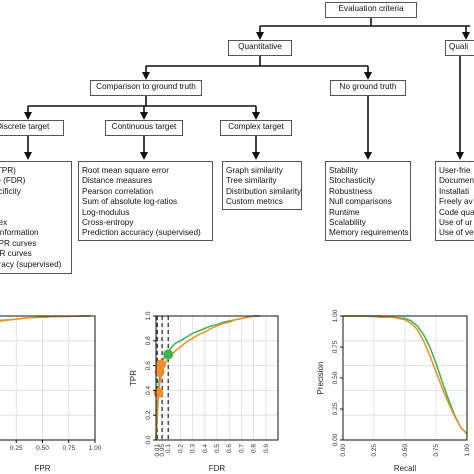  Describe the element at coordinates (343, 450) in the screenshot. I see `x-tick-label: 0.00` at that location.